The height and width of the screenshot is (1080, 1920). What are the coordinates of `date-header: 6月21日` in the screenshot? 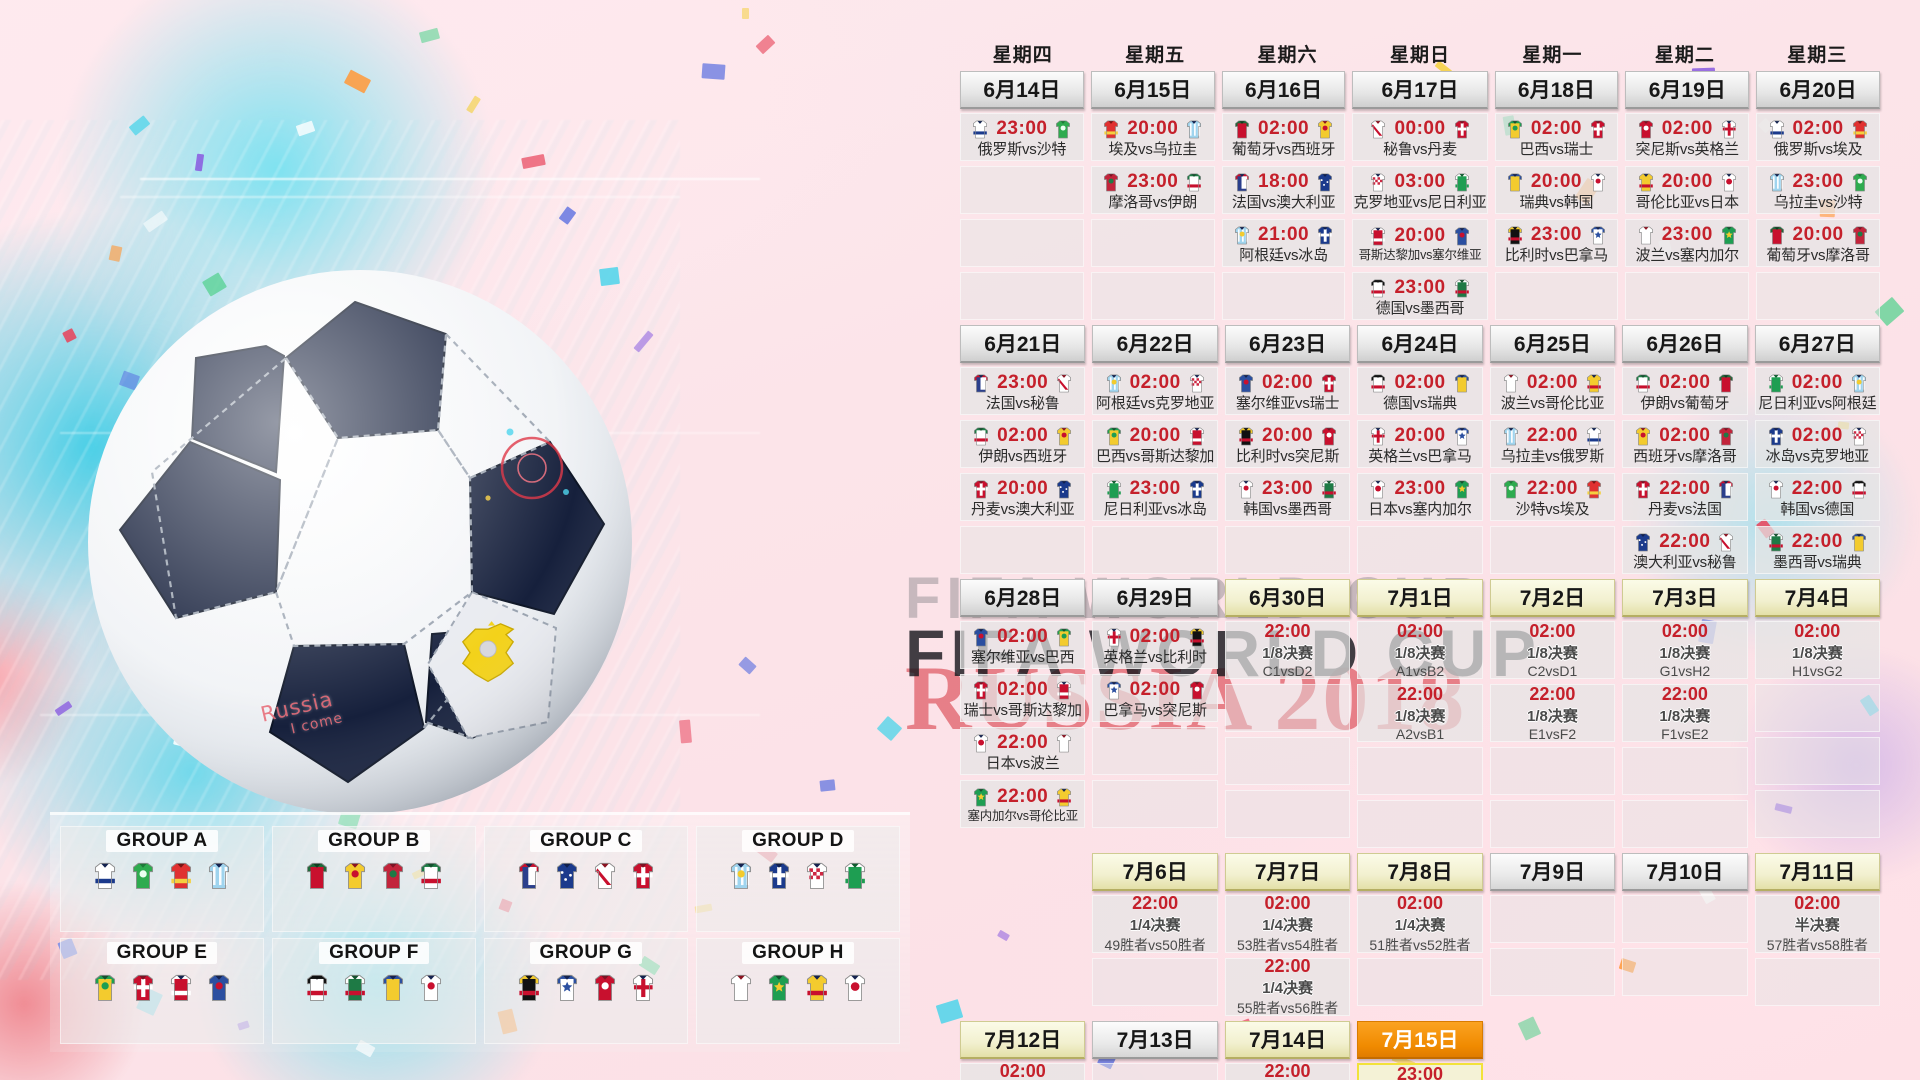 It's located at (1023, 344).